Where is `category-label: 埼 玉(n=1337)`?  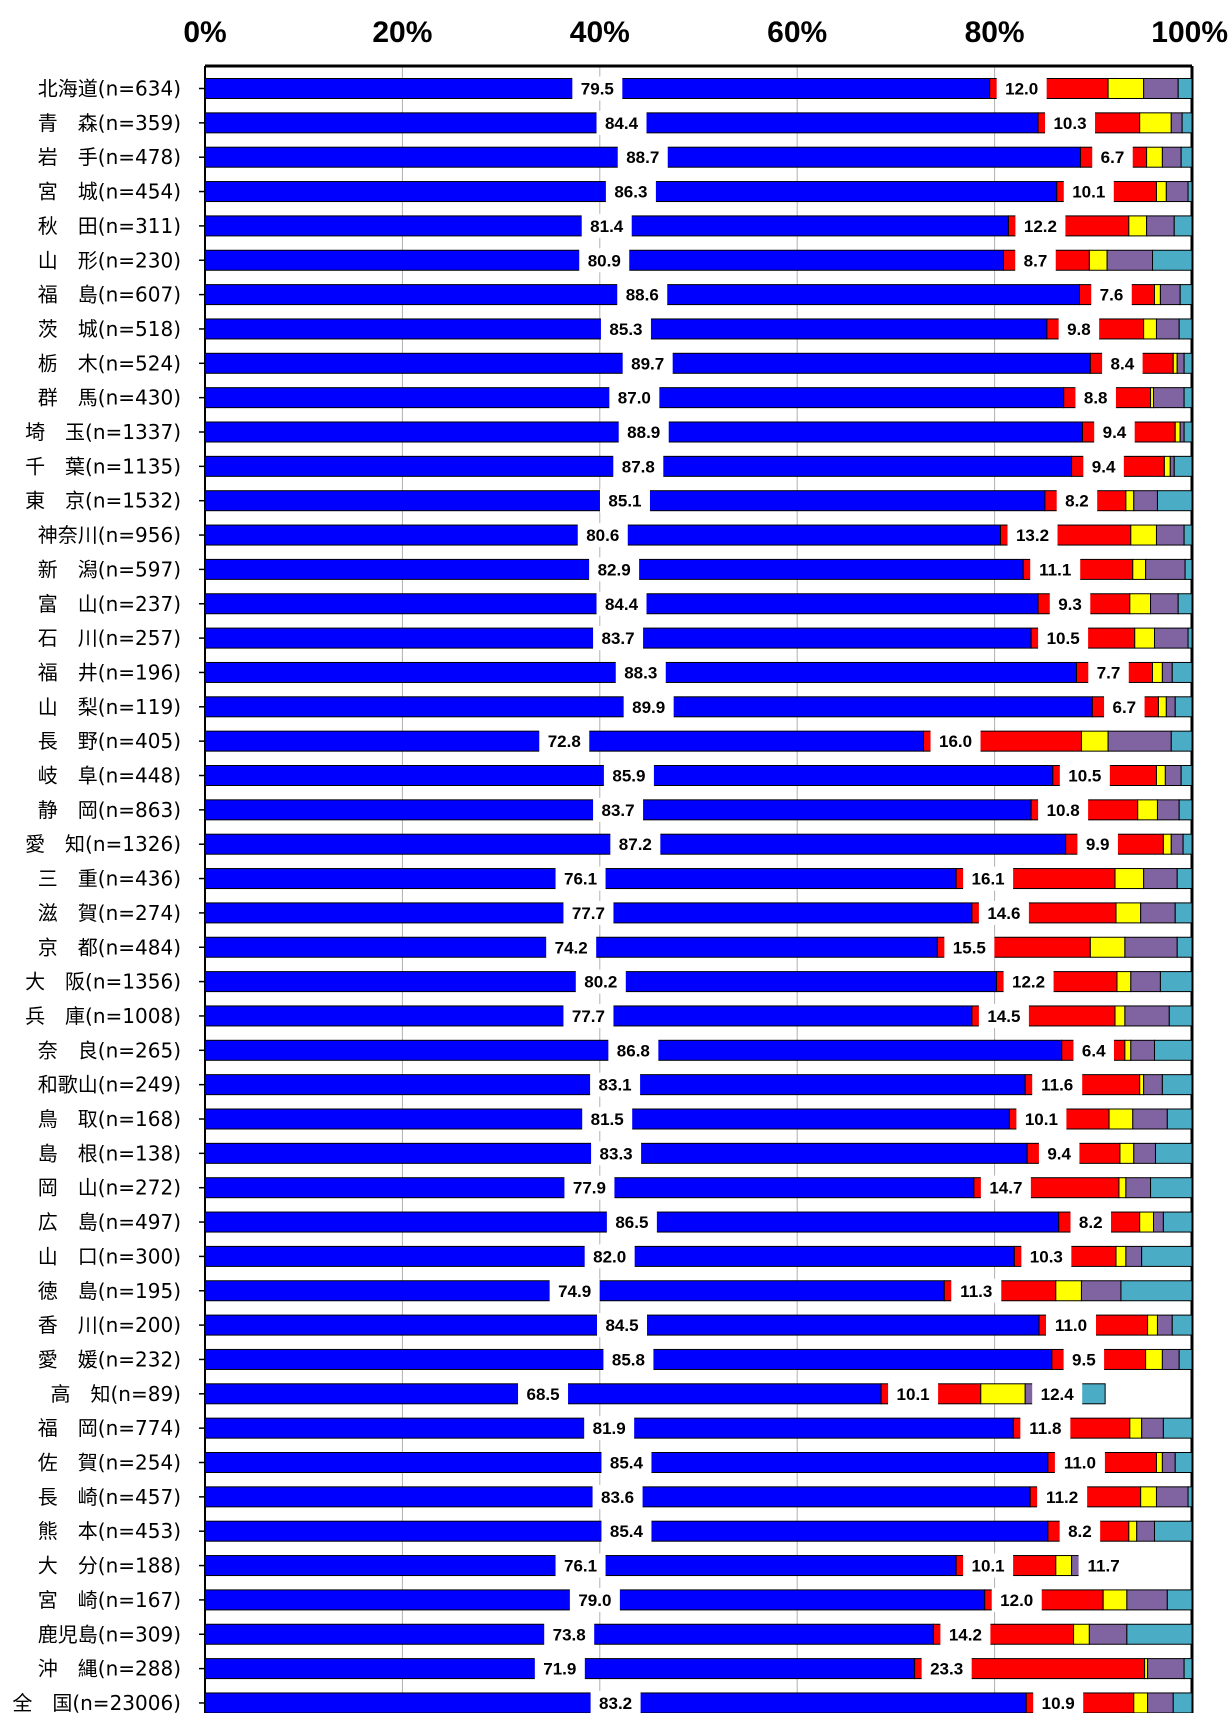
category-label: 埼 玉(n=1337) is located at coordinates (103, 432).